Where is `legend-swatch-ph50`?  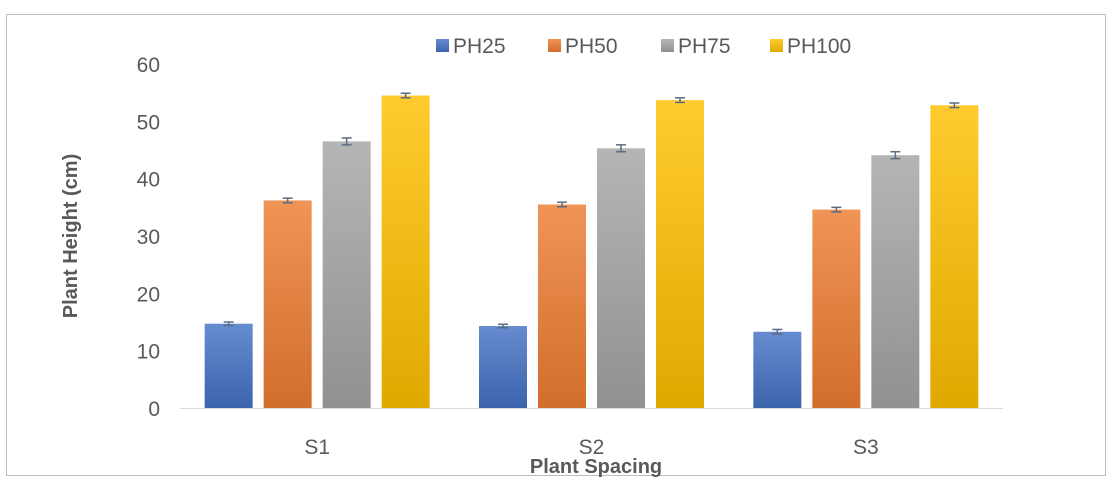 legend-swatch-ph50 is located at coordinates (554, 45).